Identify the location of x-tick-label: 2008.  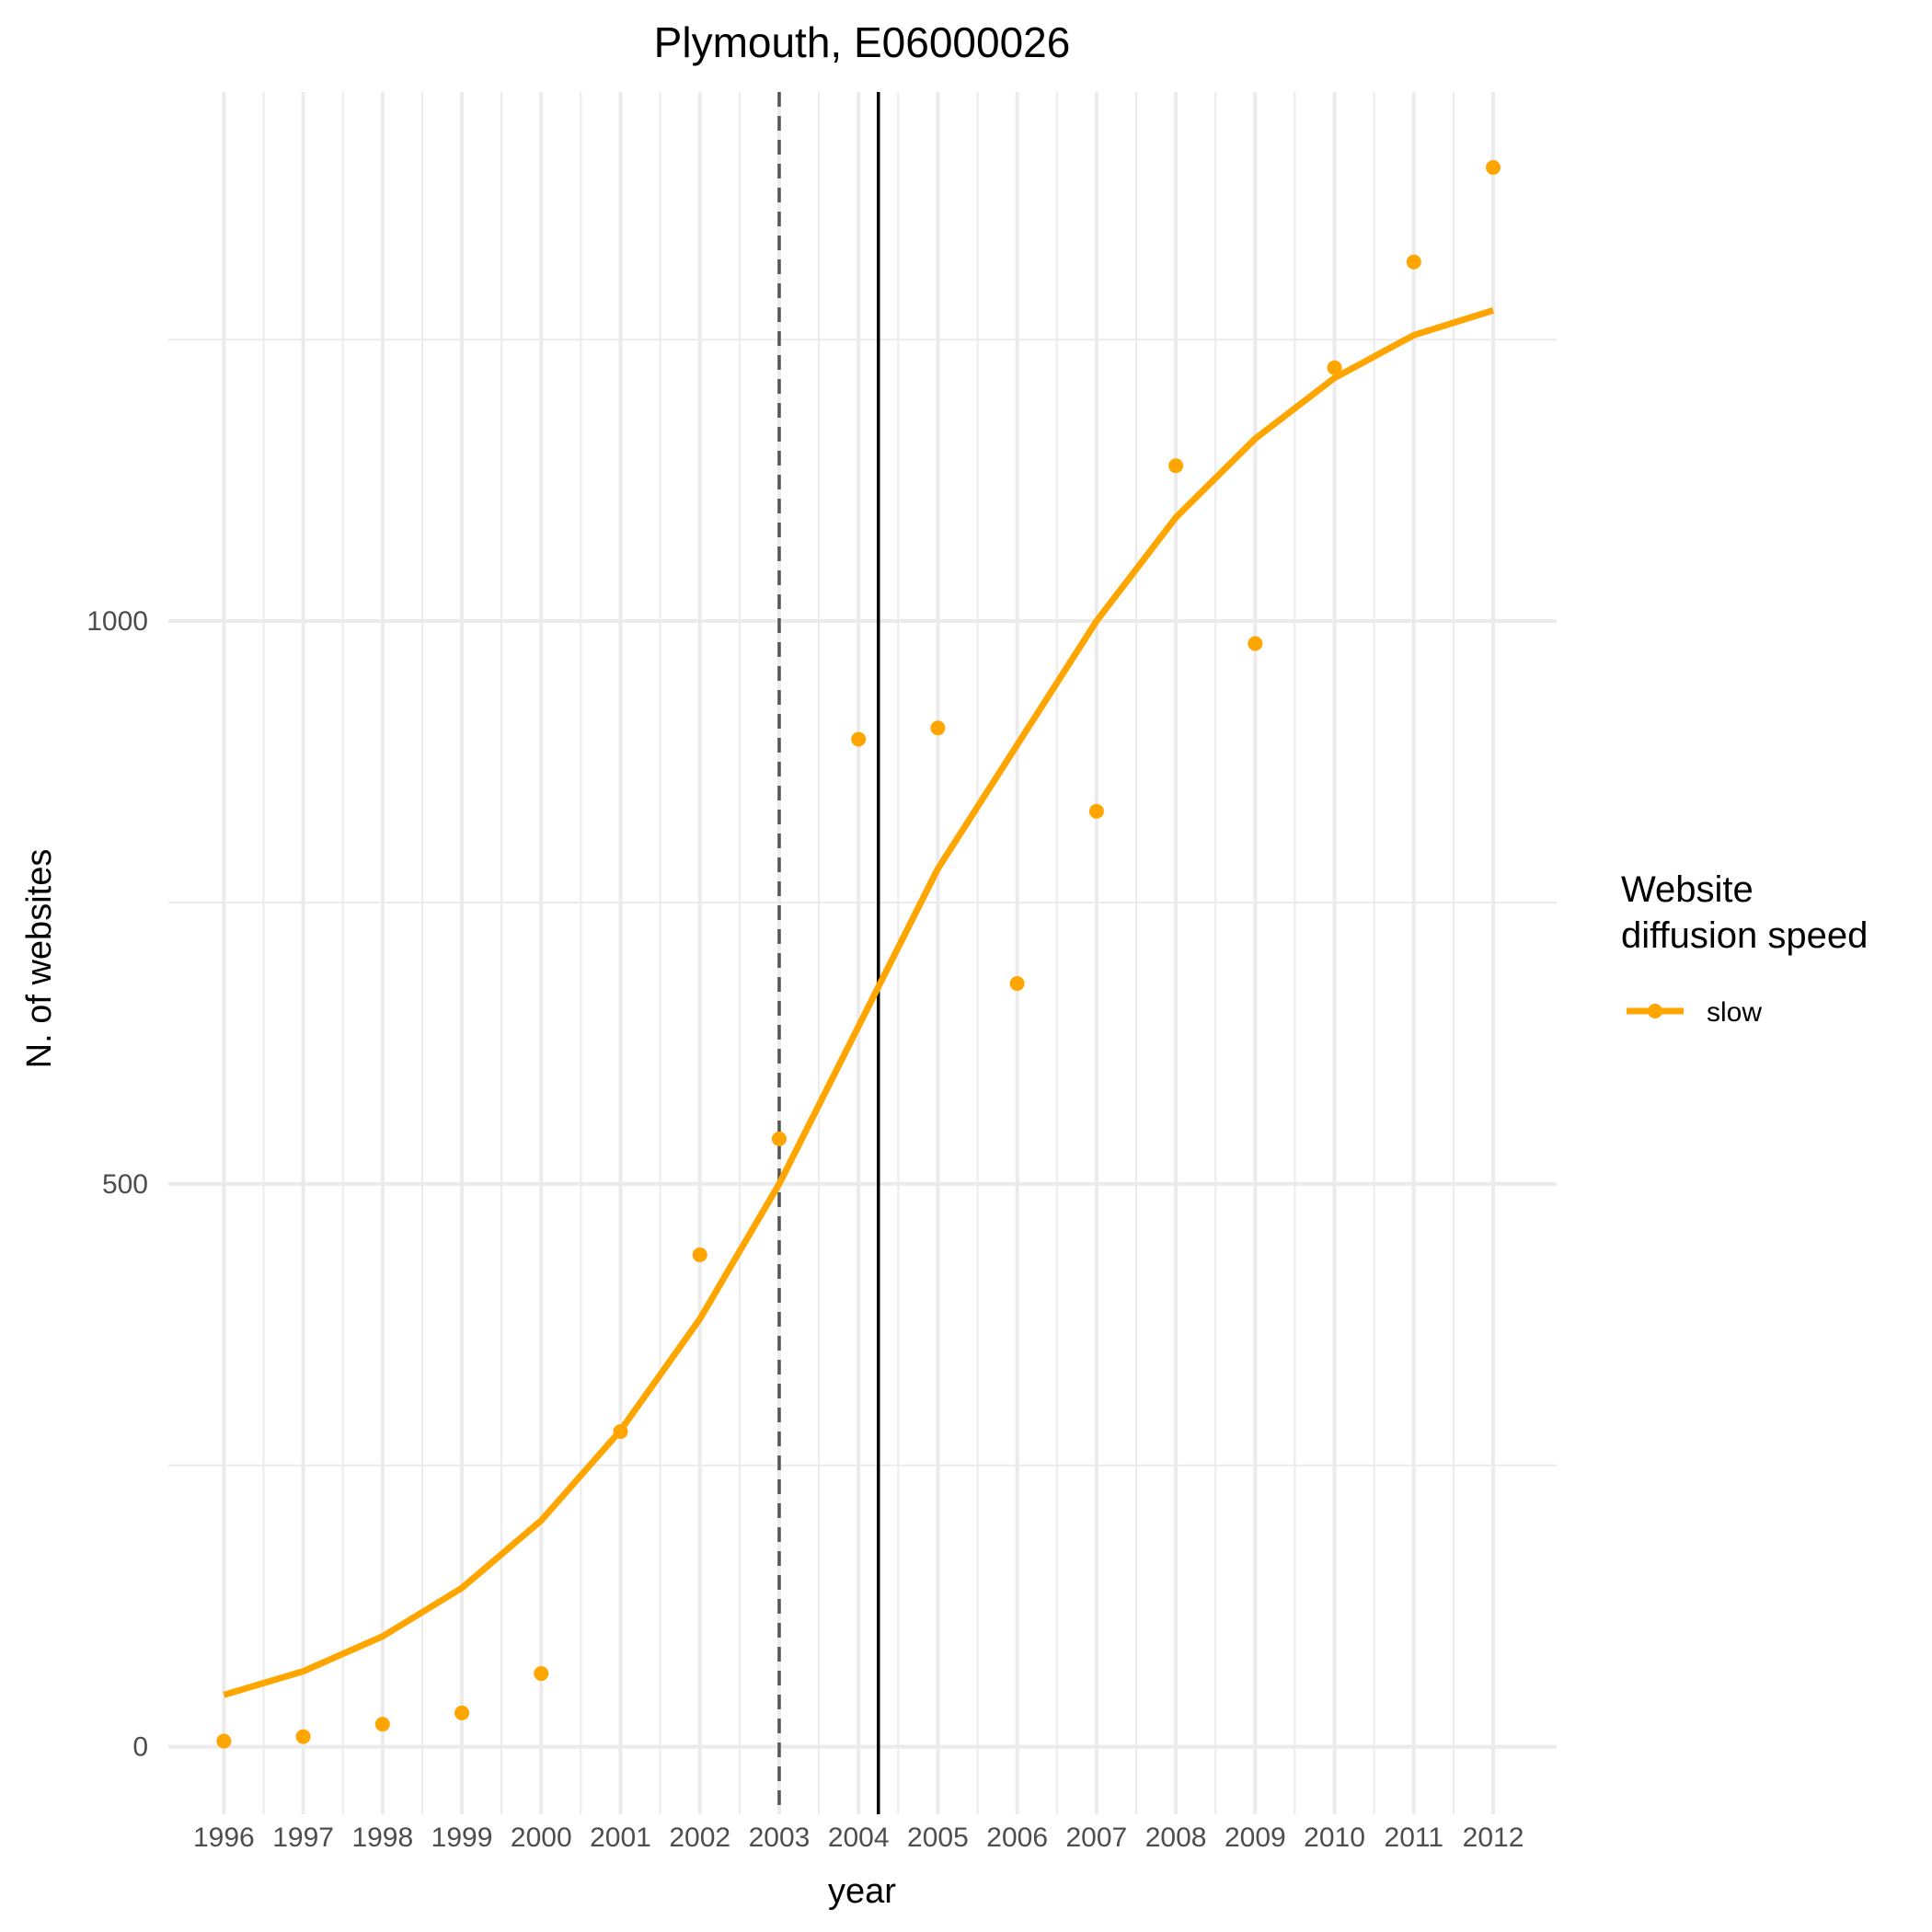
(1176, 1838).